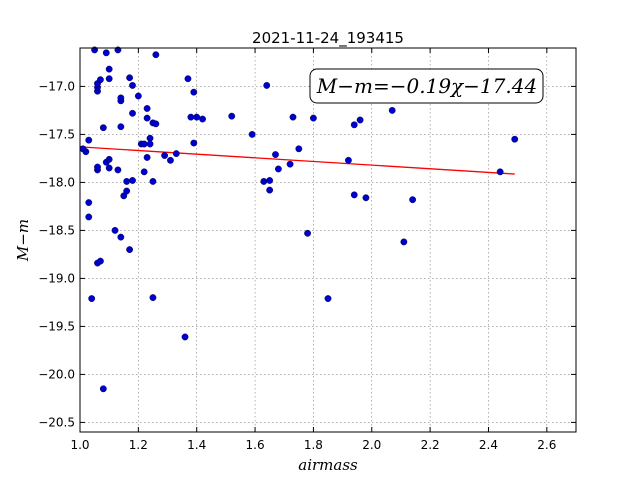 The image size is (640, 480). I want to click on chart-title: 2021-11-24_193415, so click(328, 38).